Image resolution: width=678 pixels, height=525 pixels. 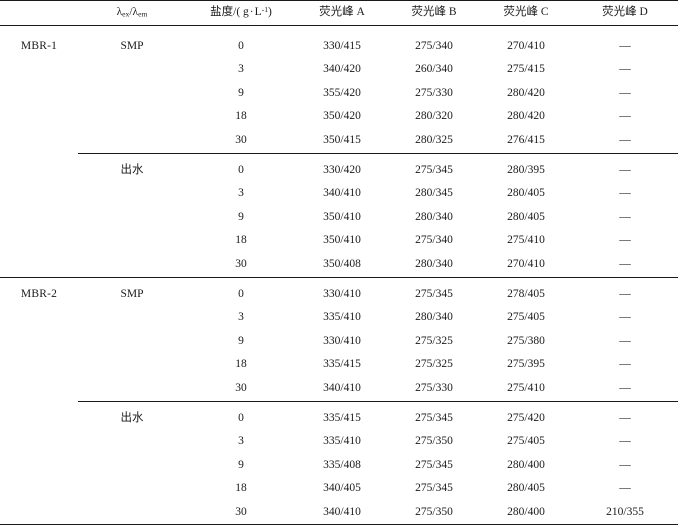 What do you see at coordinates (241, 365) in the screenshot?
I see `cell-salinity: 18` at bounding box center [241, 365].